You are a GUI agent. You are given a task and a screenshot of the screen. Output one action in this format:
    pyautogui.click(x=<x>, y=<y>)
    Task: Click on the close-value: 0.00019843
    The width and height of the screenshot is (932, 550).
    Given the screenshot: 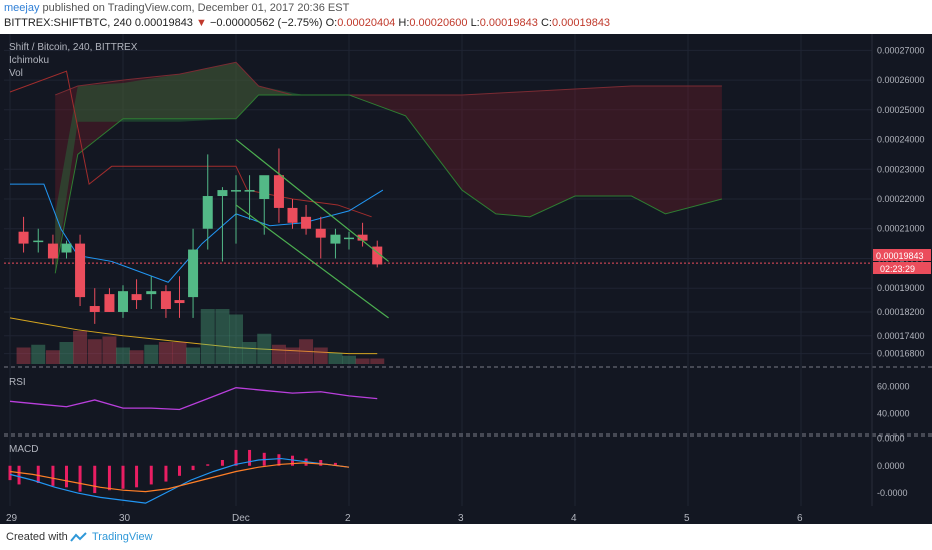 What is the action you would take?
    pyautogui.click(x=581, y=23)
    